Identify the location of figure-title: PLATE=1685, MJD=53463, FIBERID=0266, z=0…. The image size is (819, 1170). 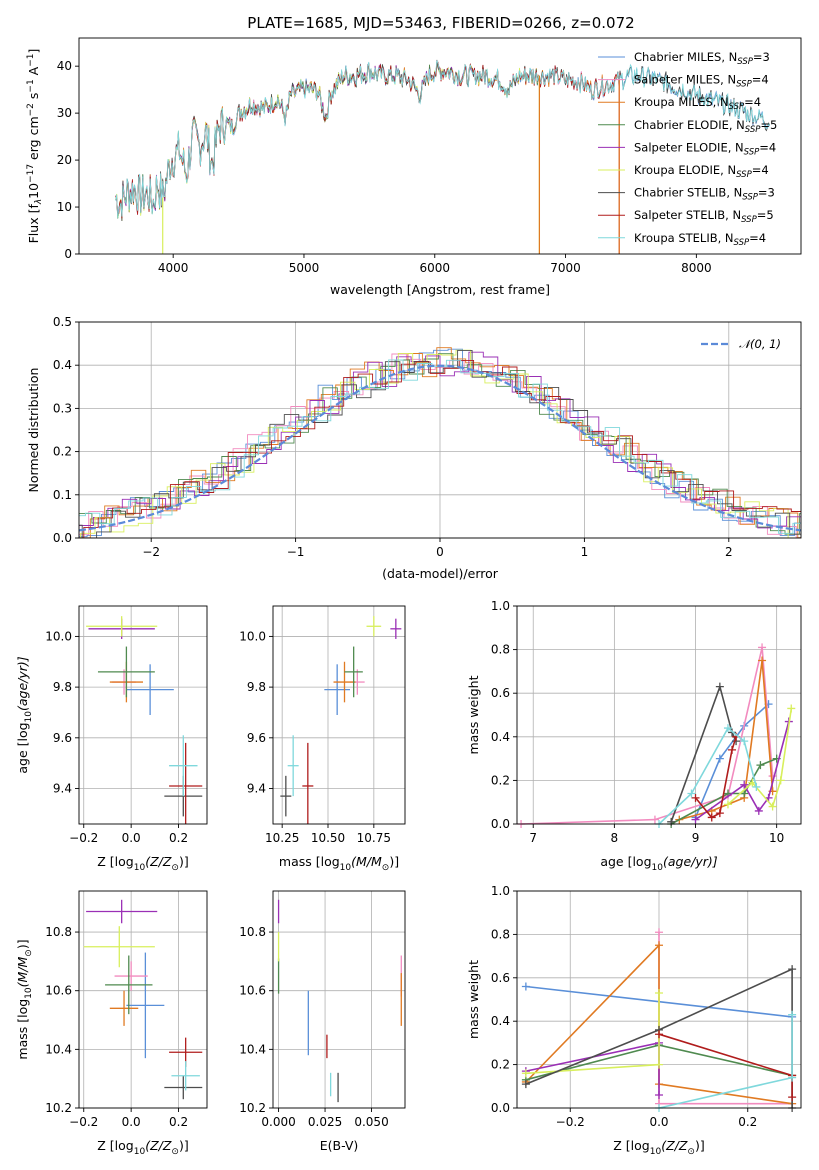
(440, 23).